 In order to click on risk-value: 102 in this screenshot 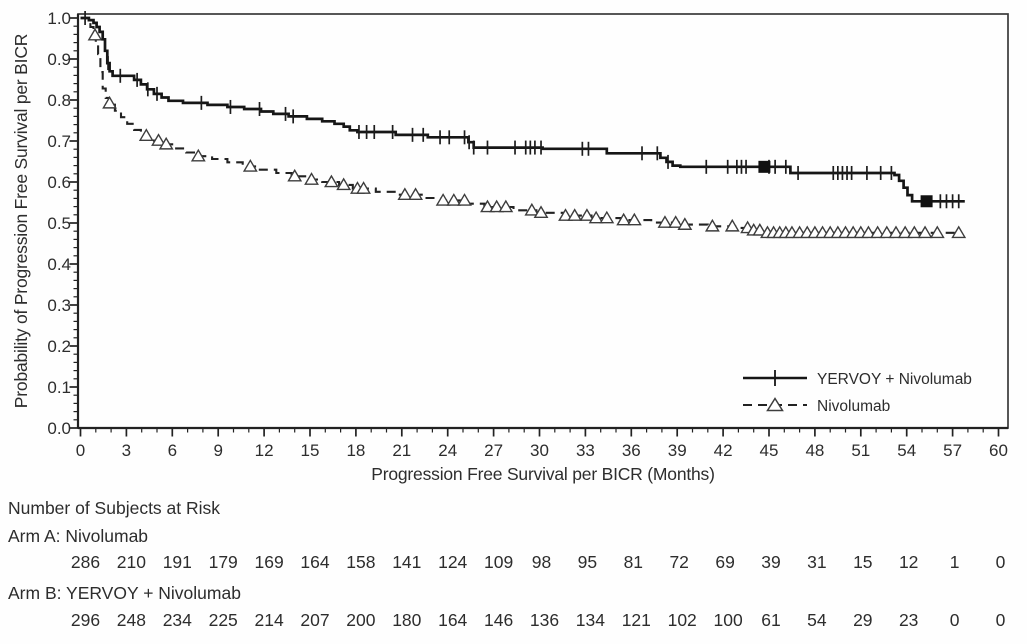, I will do `click(682, 620)`.